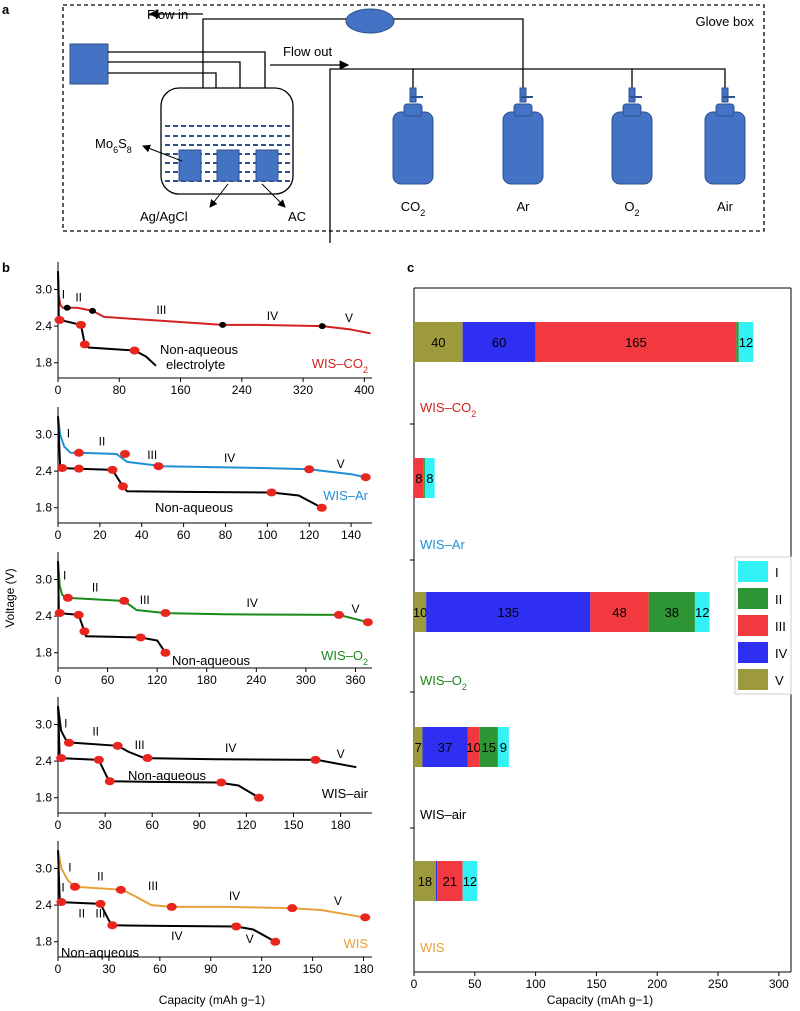 The height and width of the screenshot is (1011, 800). What do you see at coordinates (242, 390) in the screenshot?
I see `x-tick-label: 240` at bounding box center [242, 390].